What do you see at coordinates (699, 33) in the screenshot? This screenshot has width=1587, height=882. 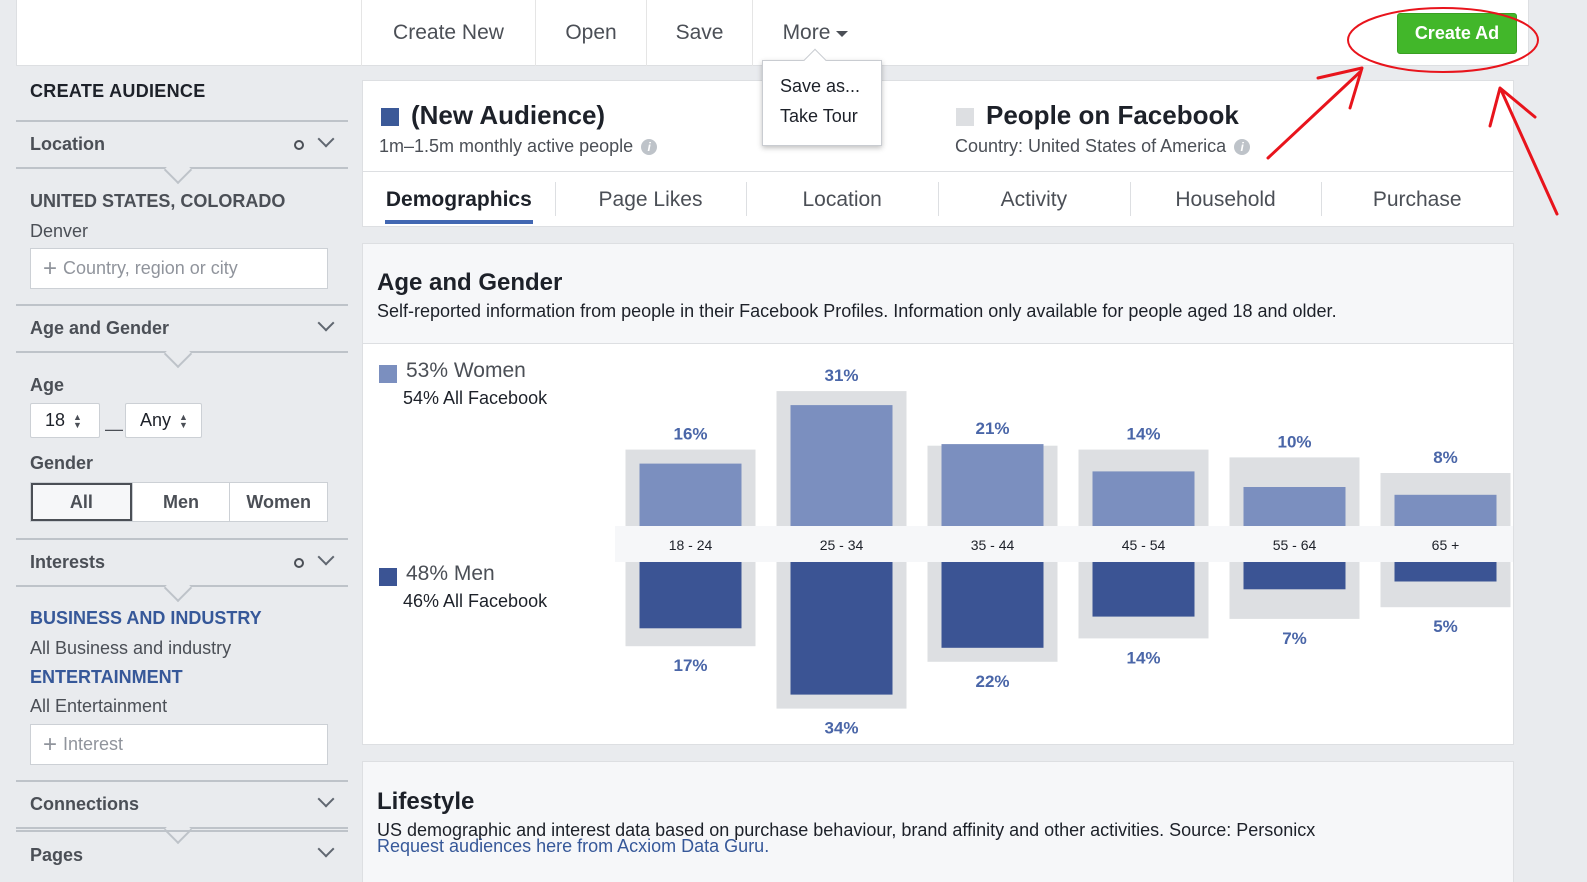 I see `save-button: Save` at bounding box center [699, 33].